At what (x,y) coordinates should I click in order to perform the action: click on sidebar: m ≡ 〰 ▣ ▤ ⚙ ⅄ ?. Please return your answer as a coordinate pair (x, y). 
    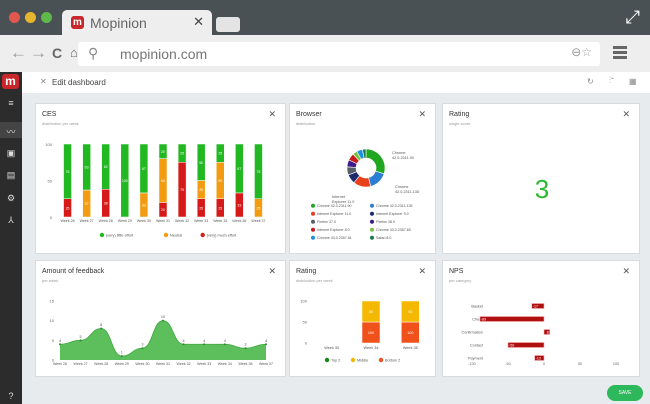
    Looking at the image, I should click on (11, 238).